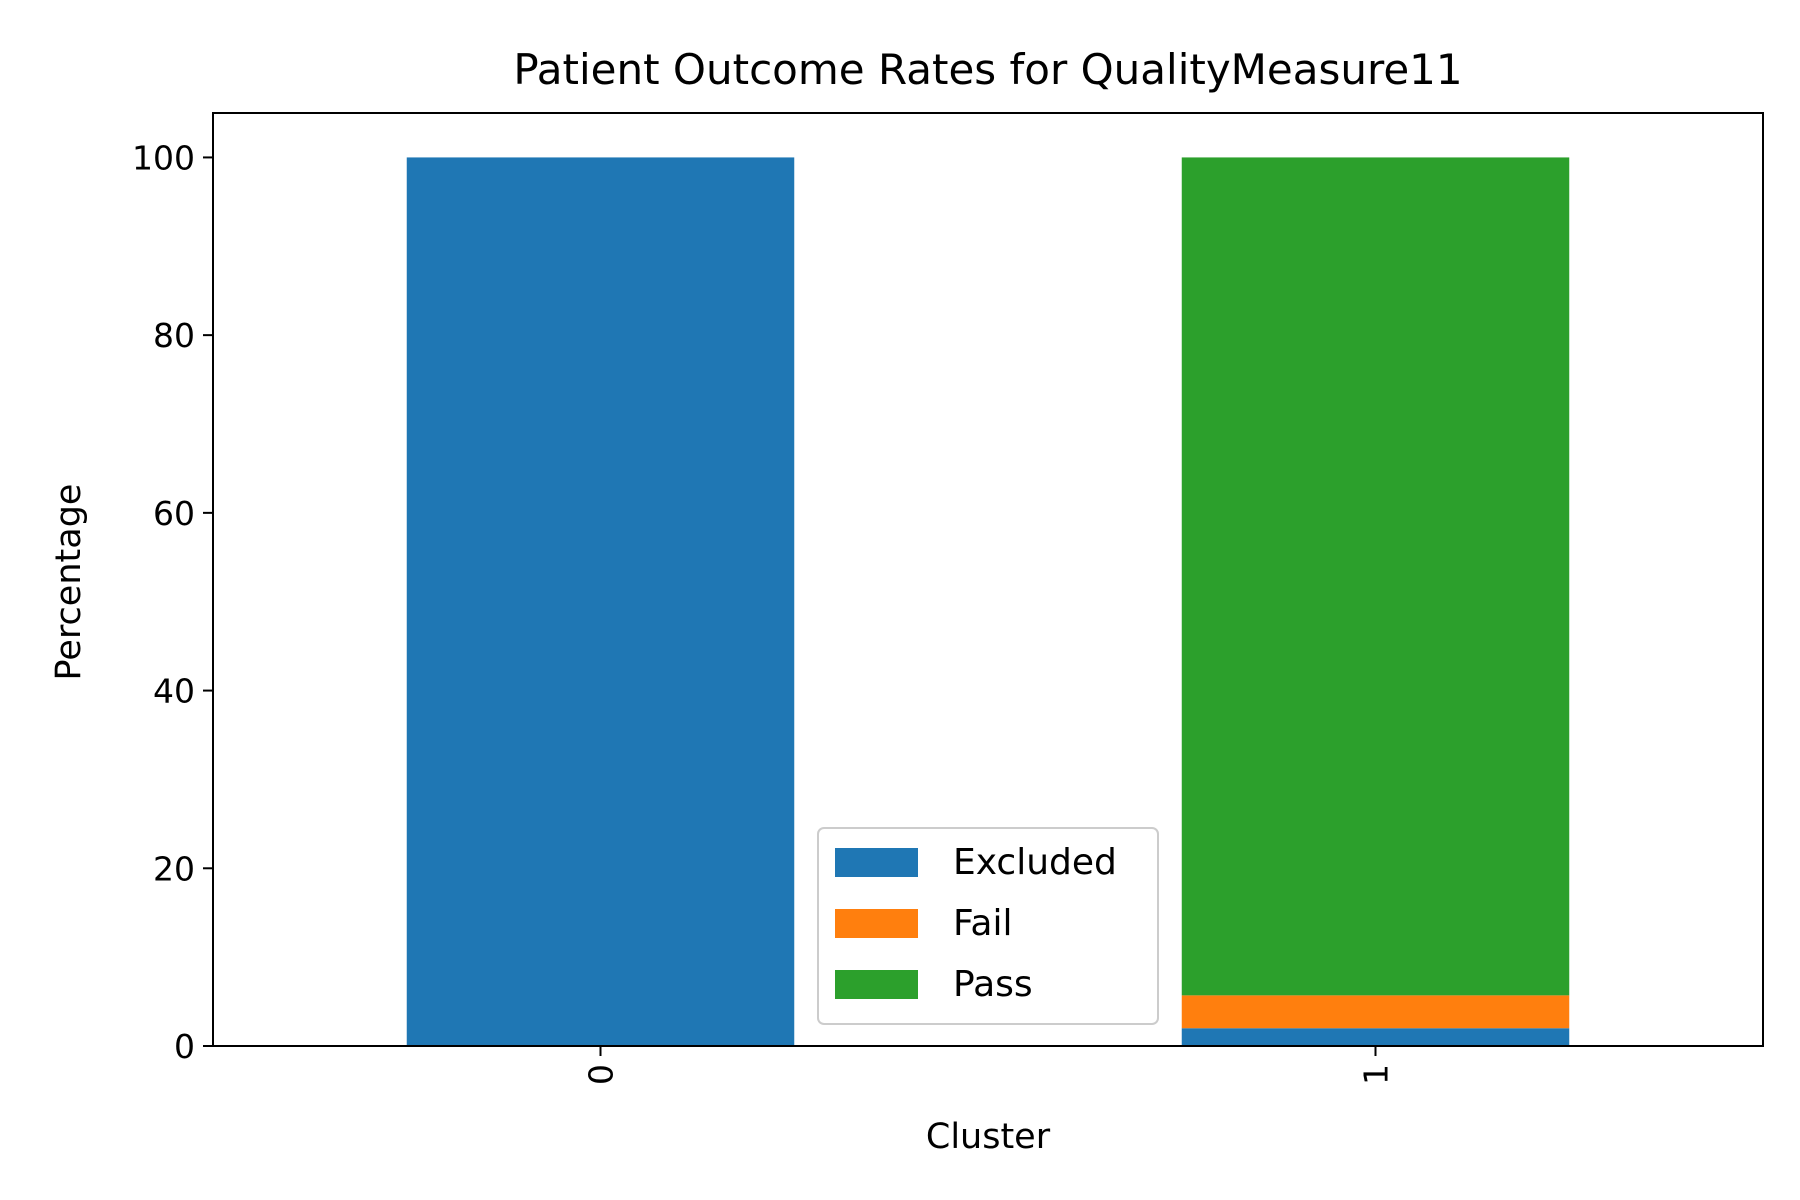 This screenshot has width=1800, height=1200. Describe the element at coordinates (184, 1046) in the screenshot. I see `y-tick-label: 0` at that location.